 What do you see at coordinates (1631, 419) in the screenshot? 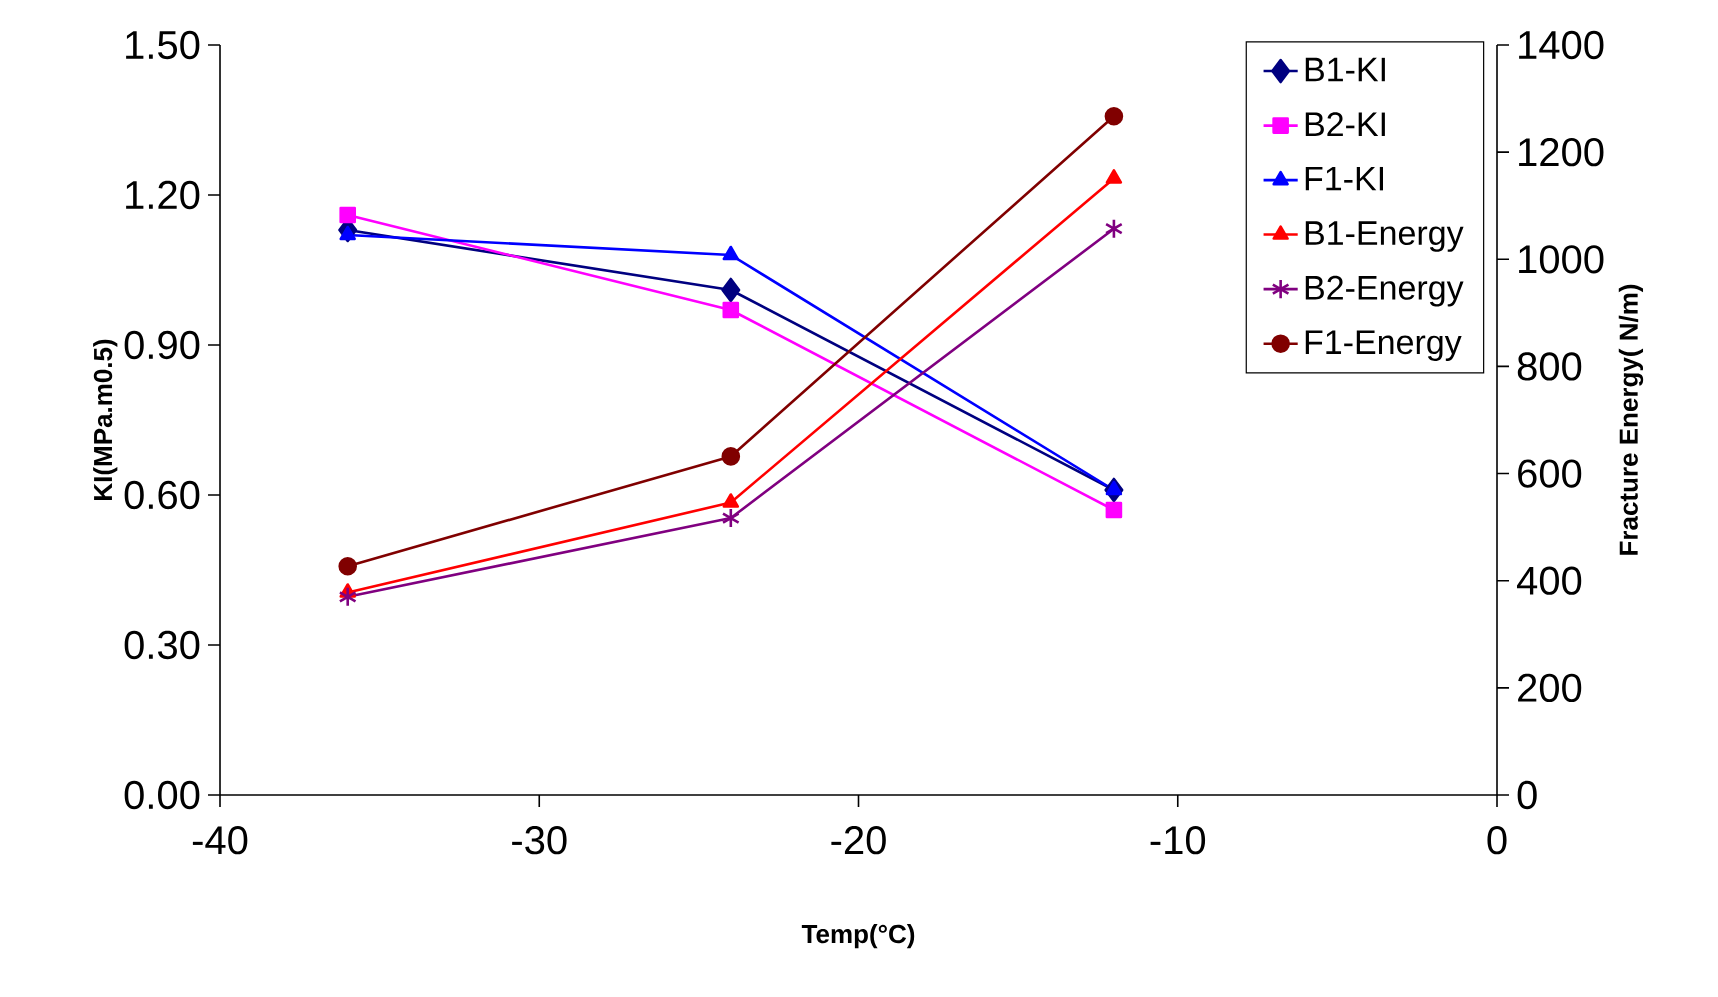
I see `y2-axis-title: Fracture Energy( N/m)` at bounding box center [1631, 419].